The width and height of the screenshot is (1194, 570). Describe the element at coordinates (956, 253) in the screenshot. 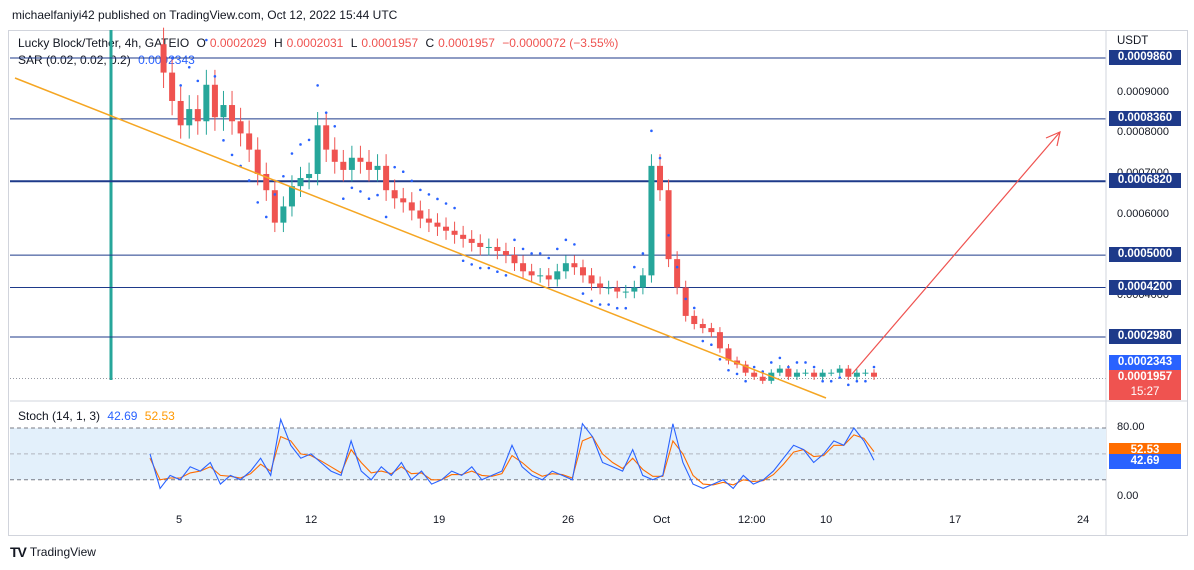

I see `projection-arrow` at that location.